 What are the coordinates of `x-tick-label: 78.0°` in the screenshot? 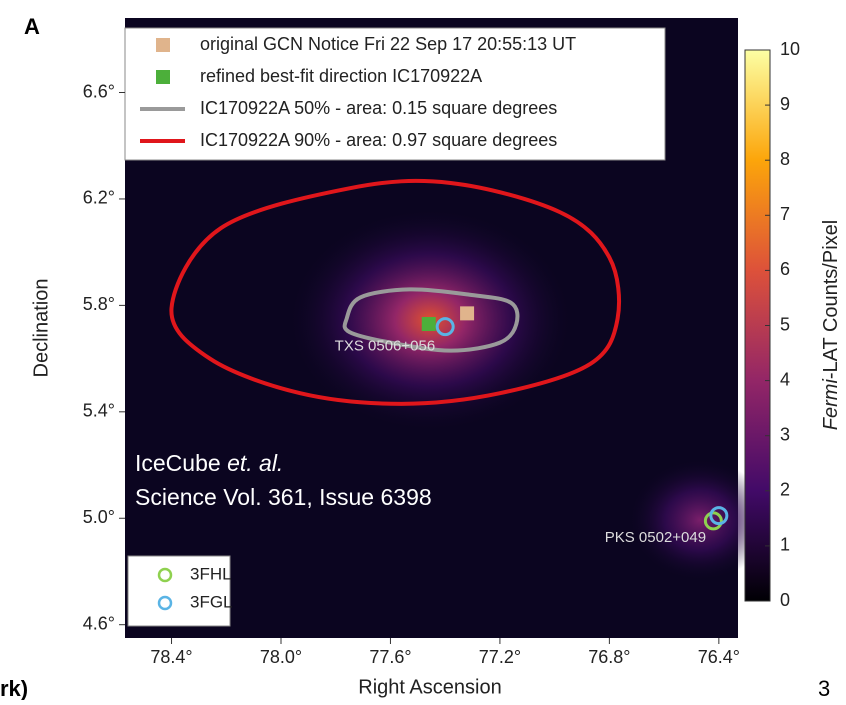 It's located at (281, 657).